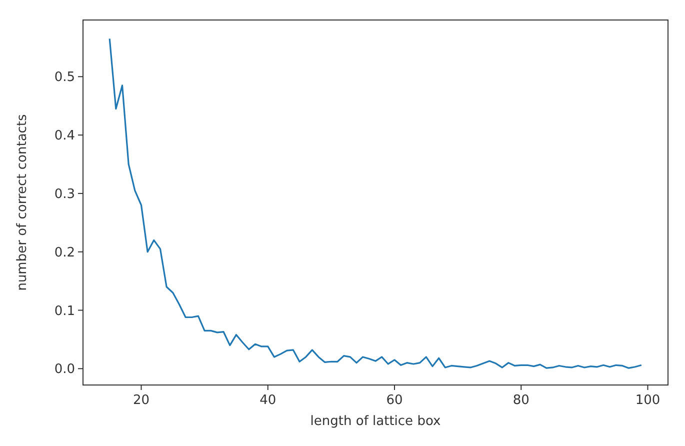 The height and width of the screenshot is (446, 685). I want to click on x-tick-label: 80, so click(521, 400).